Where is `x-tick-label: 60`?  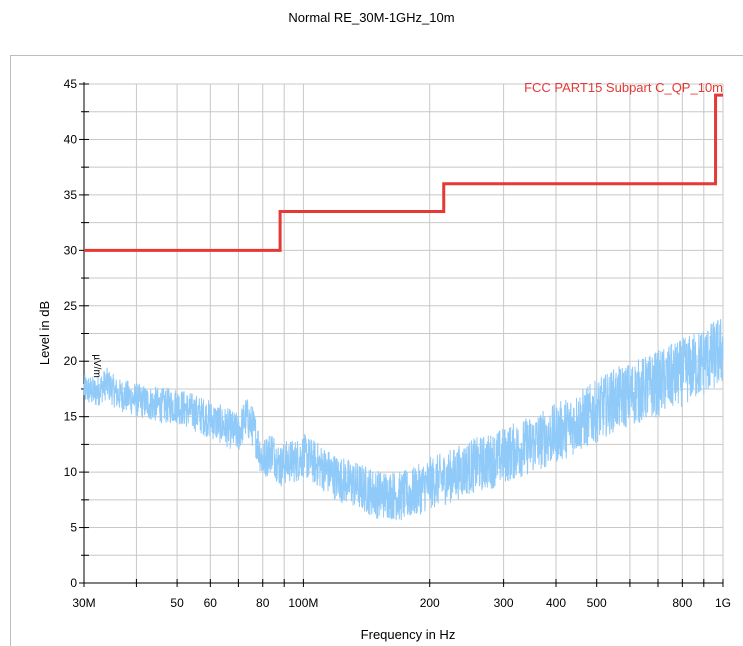 x-tick-label: 60 is located at coordinates (211, 603).